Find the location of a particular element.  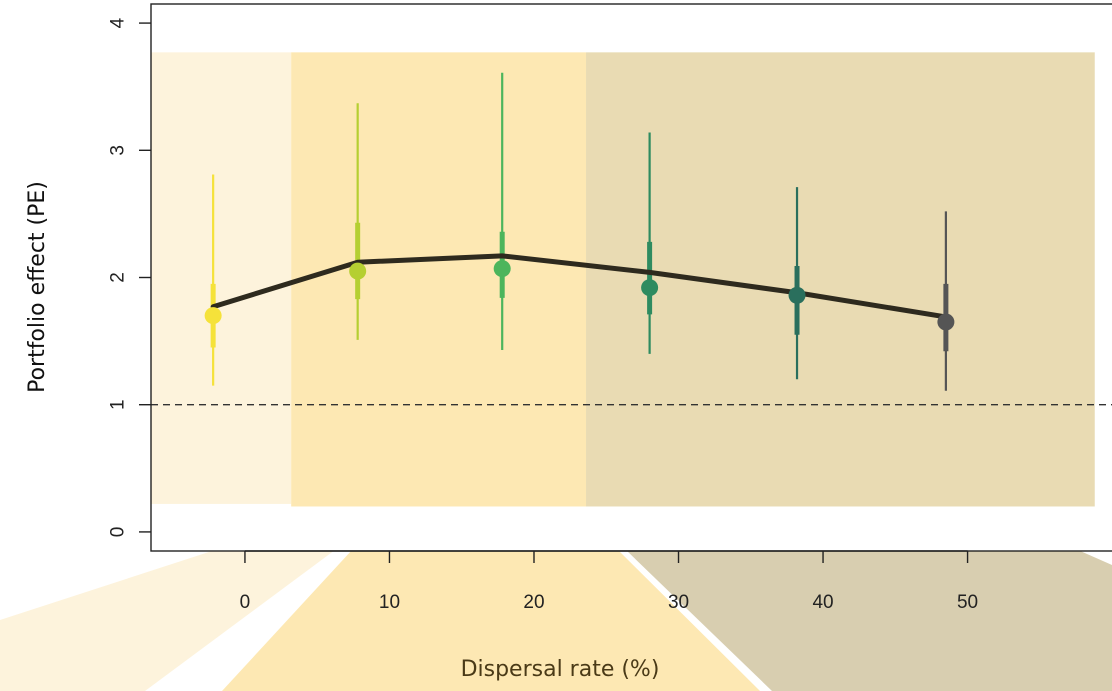

x-tick-label-5: 50 is located at coordinates (967, 602).